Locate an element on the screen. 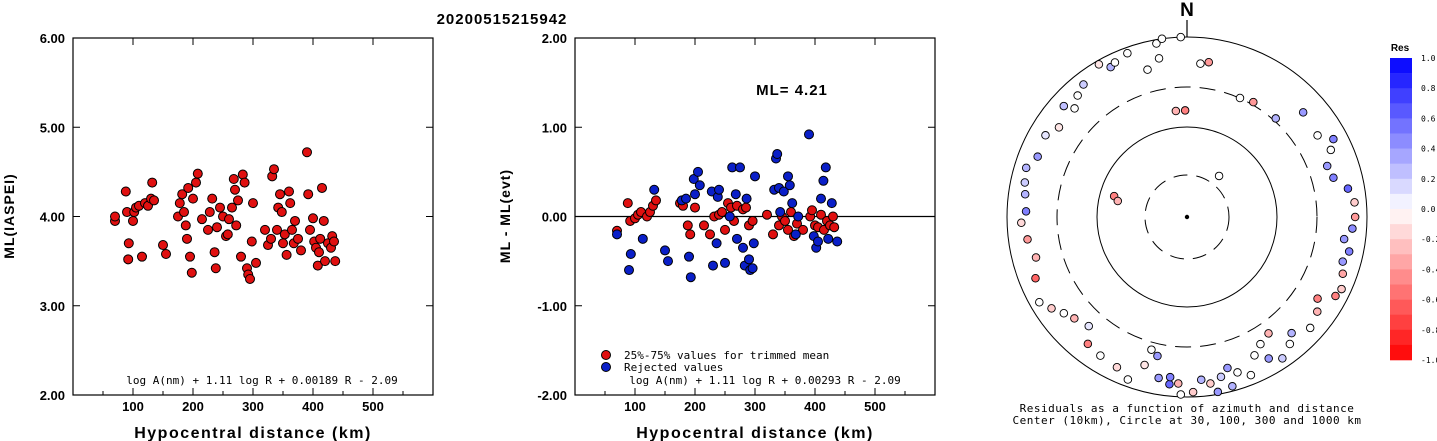 The image size is (1437, 441). colorbar-tick-label: -0.6 is located at coordinates (1429, 300).